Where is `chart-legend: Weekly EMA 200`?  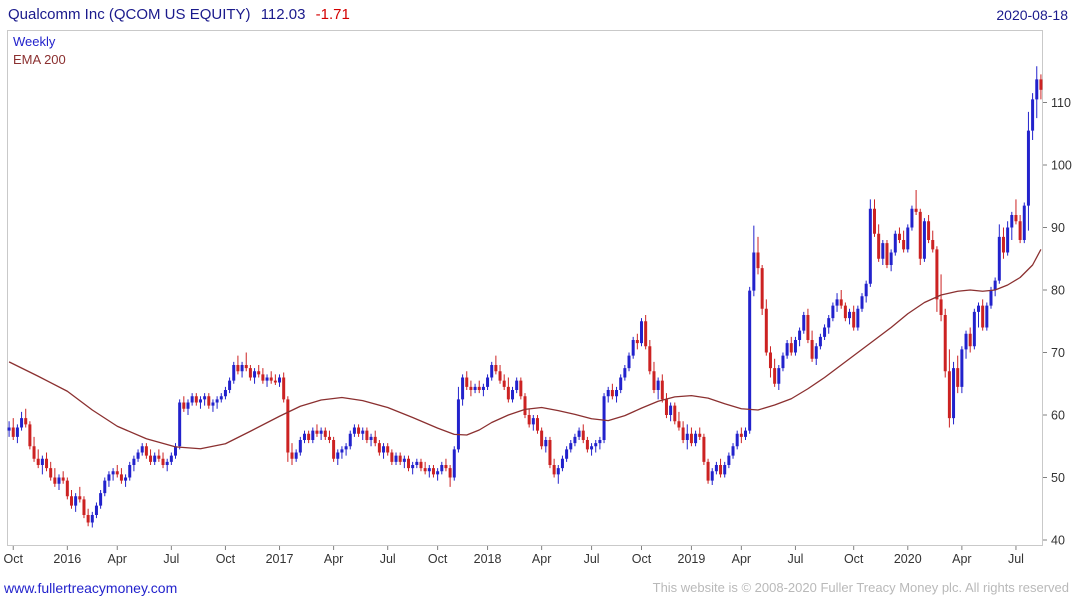
chart-legend: Weekly EMA 200 is located at coordinates (39, 51).